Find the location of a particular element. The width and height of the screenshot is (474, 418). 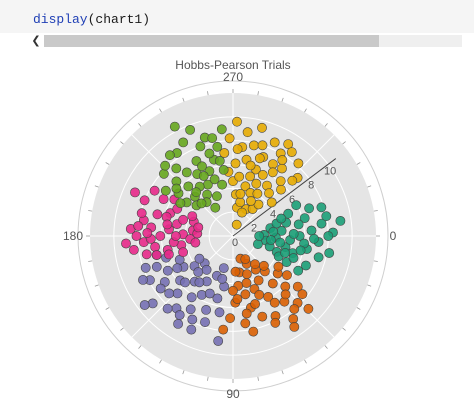

scroll-left-arrow-icon: ❮ is located at coordinates (36, 40).